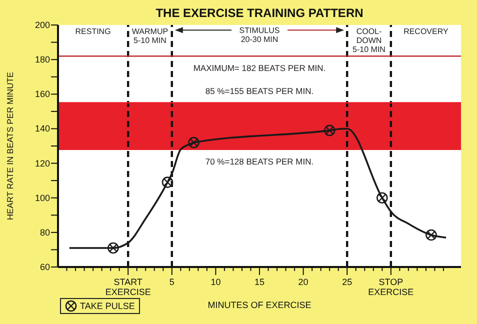 Image resolution: width=477 pixels, height=324 pixels. I want to click on annotation: RECOVERY, so click(426, 31).